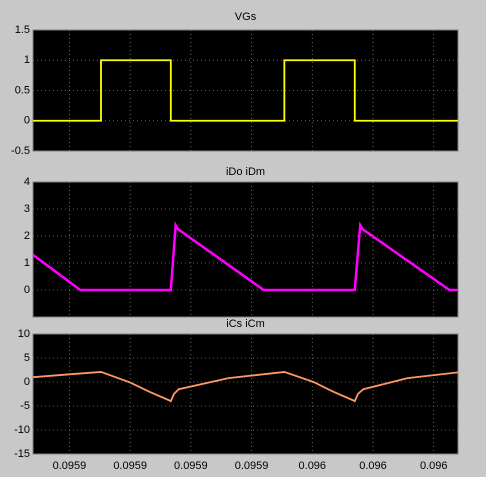 The width and height of the screenshot is (486, 477). I want to click on y-tick-label: -10, so click(22, 430).